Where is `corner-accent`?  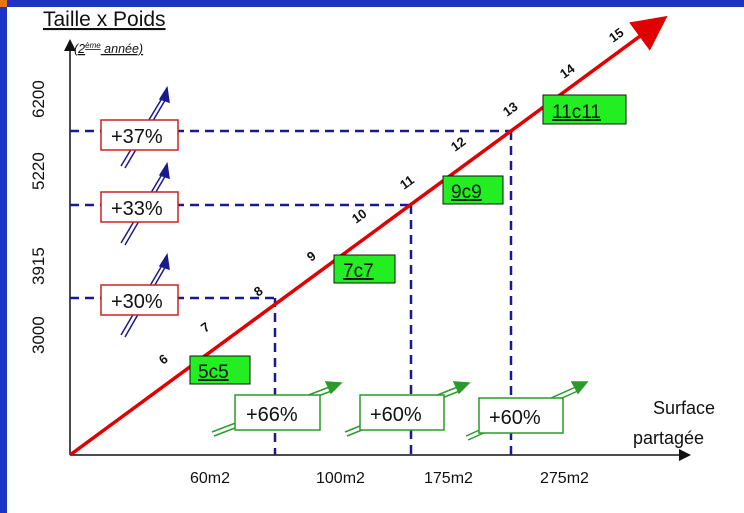
corner-accent is located at coordinates (3, 3).